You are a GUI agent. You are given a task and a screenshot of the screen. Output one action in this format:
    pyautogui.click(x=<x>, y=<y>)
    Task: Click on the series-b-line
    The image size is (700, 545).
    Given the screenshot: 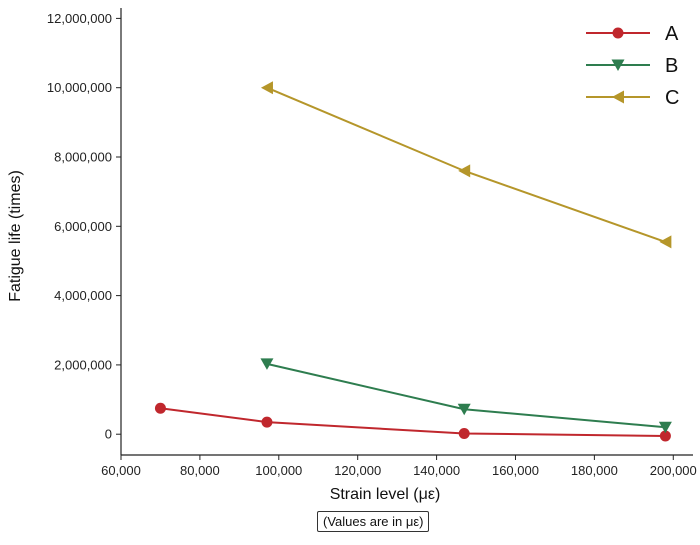 What is the action you would take?
    pyautogui.click(x=466, y=395)
    